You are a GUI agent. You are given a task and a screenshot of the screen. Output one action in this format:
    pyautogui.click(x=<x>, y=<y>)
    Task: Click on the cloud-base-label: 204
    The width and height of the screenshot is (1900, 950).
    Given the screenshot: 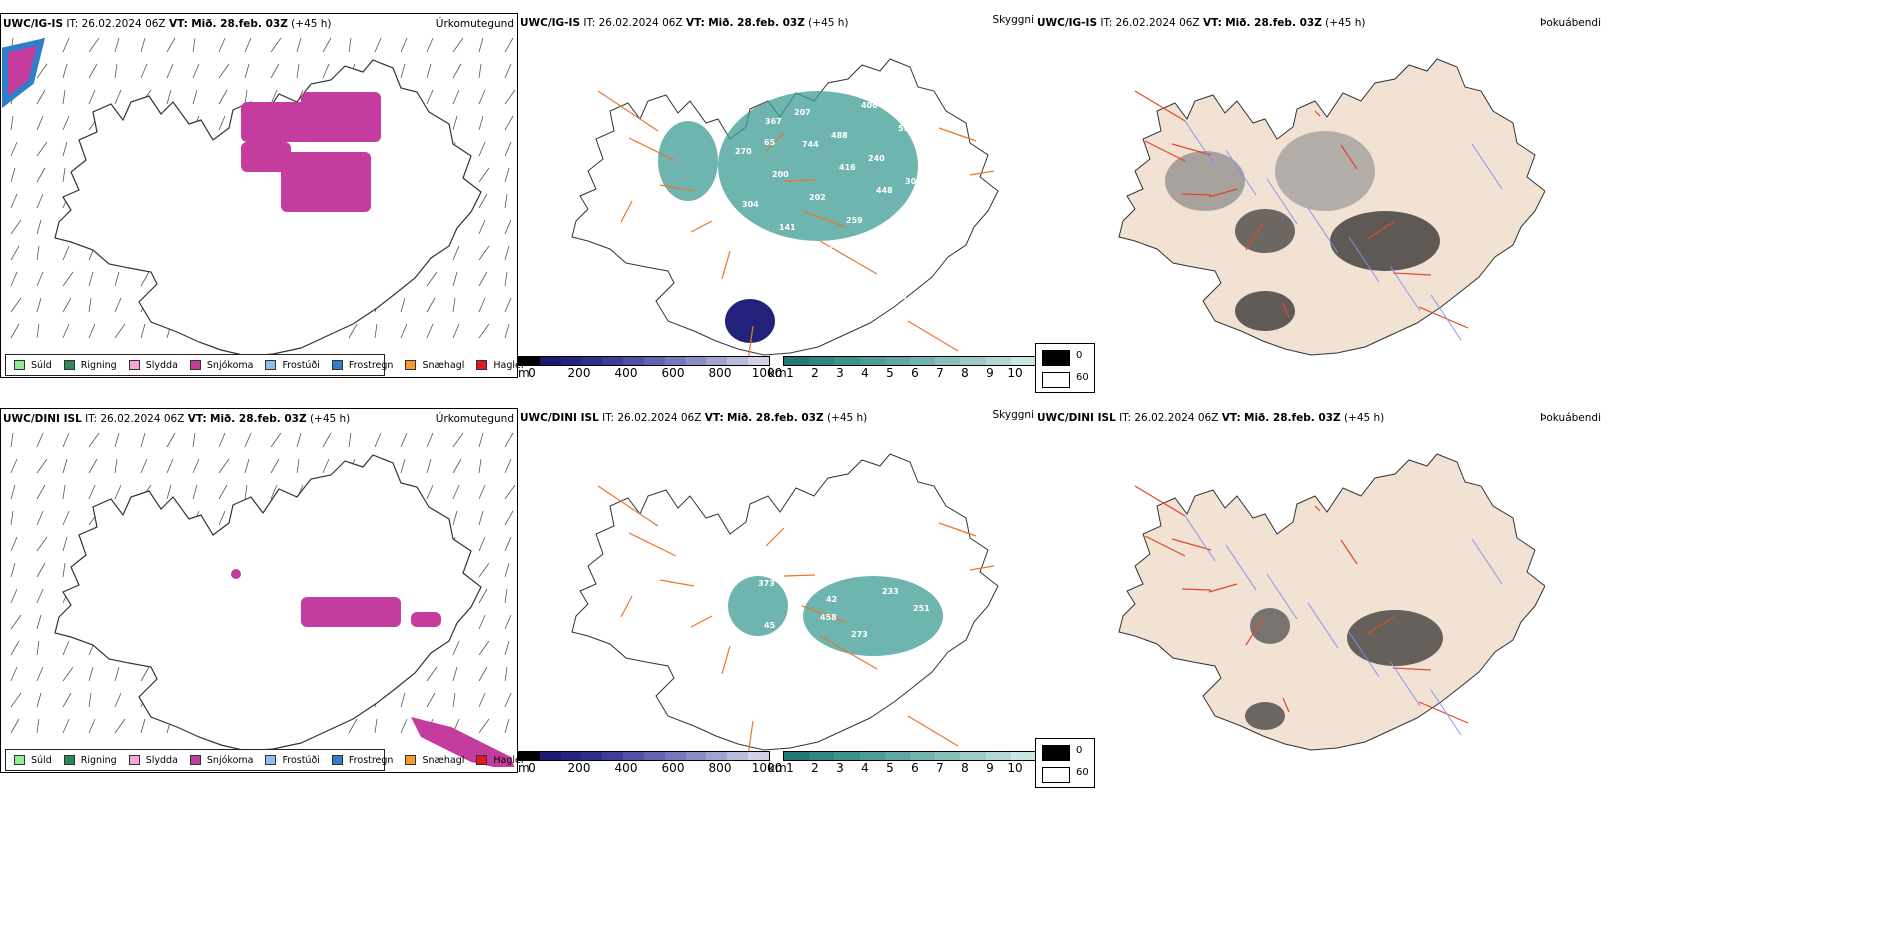 What is the action you would take?
    pyautogui.click(x=891, y=243)
    